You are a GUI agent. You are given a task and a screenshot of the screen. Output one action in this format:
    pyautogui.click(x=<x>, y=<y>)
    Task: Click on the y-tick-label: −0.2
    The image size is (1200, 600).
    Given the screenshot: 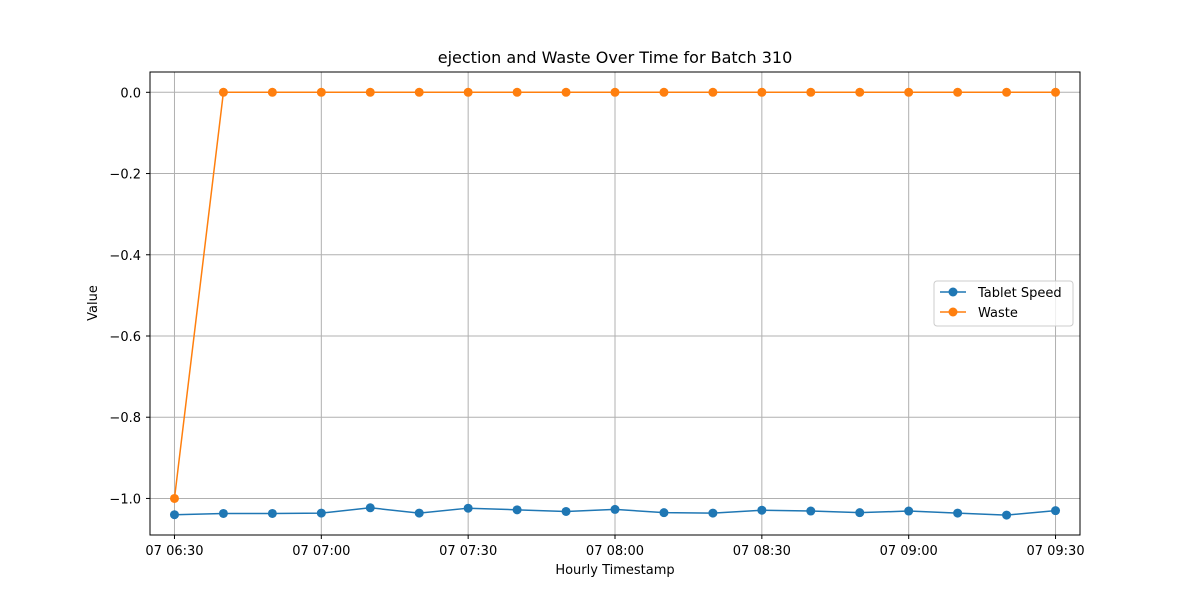 What is the action you would take?
    pyautogui.click(x=125, y=175)
    